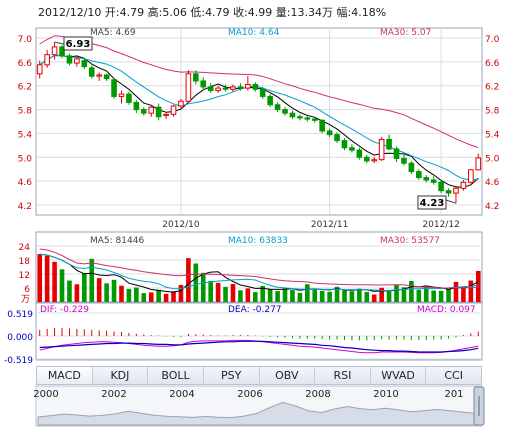 The height and width of the screenshot is (429, 509). What do you see at coordinates (399, 375) in the screenshot?
I see `tab-wvad: WVAD` at bounding box center [399, 375].